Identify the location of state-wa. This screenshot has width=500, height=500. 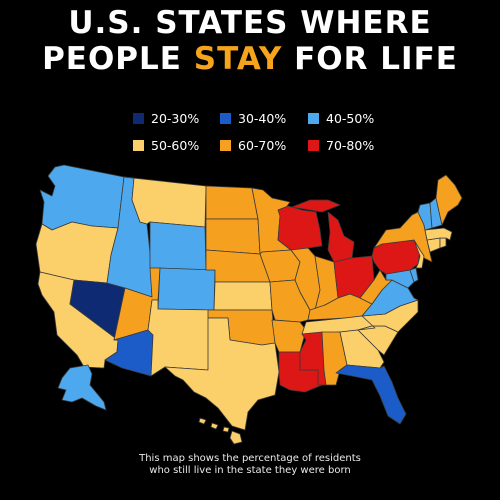
(82, 197).